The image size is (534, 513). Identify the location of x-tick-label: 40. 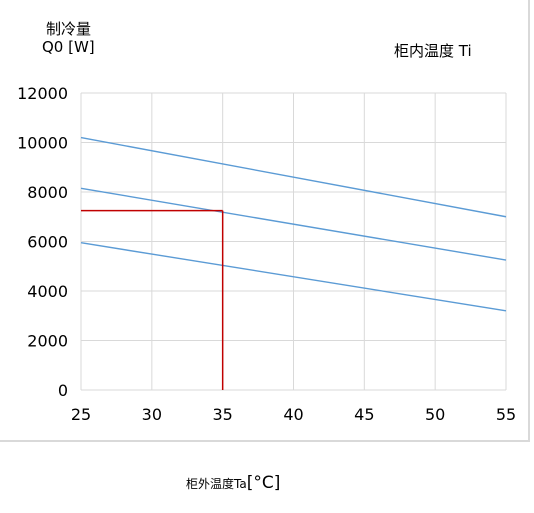
(293, 414).